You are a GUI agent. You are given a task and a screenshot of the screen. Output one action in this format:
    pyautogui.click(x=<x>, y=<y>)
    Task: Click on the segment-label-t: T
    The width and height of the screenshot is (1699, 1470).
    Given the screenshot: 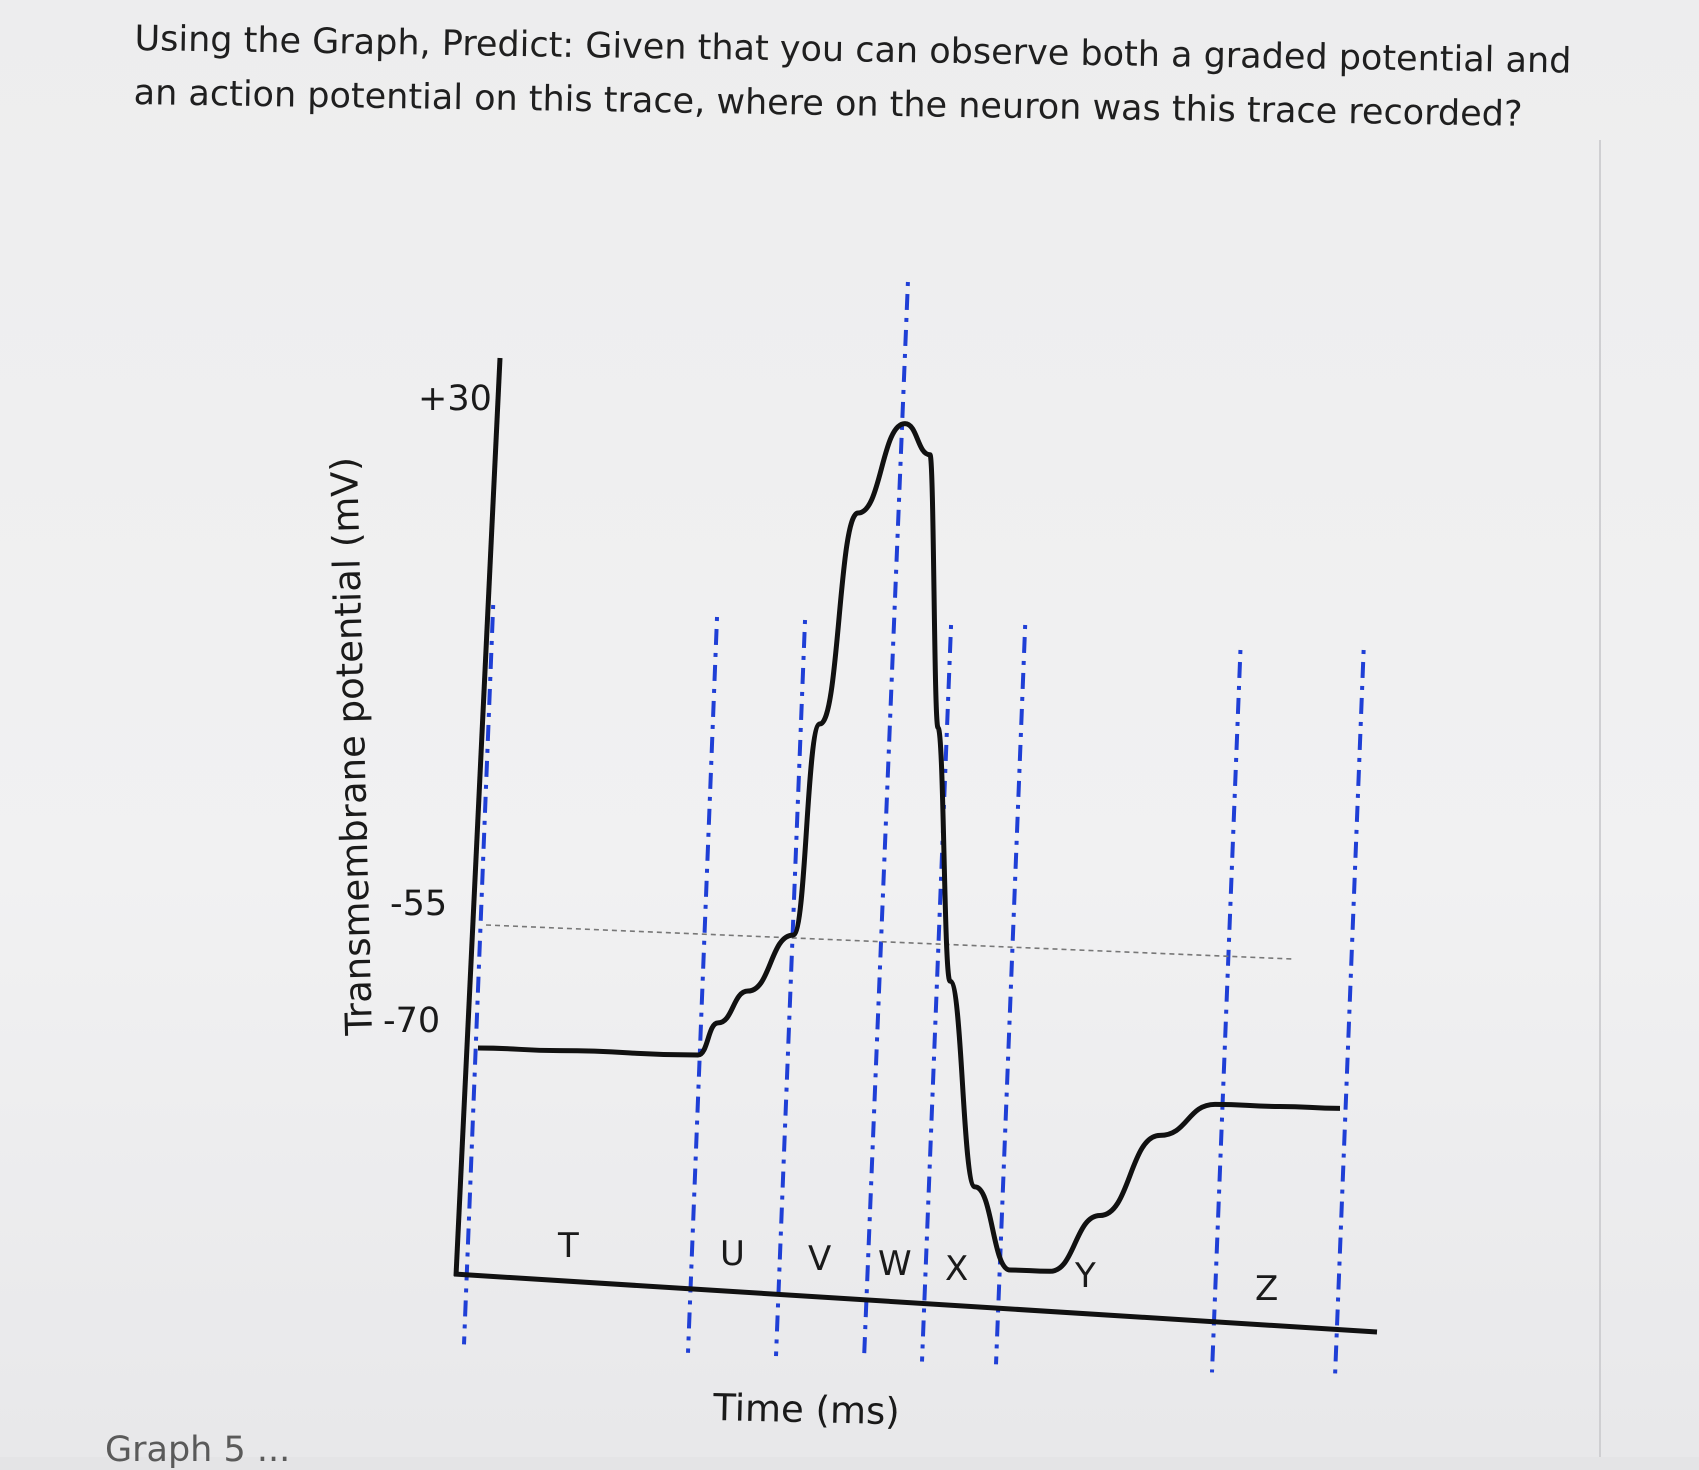 What is the action you would take?
    pyautogui.click(x=568, y=1246)
    